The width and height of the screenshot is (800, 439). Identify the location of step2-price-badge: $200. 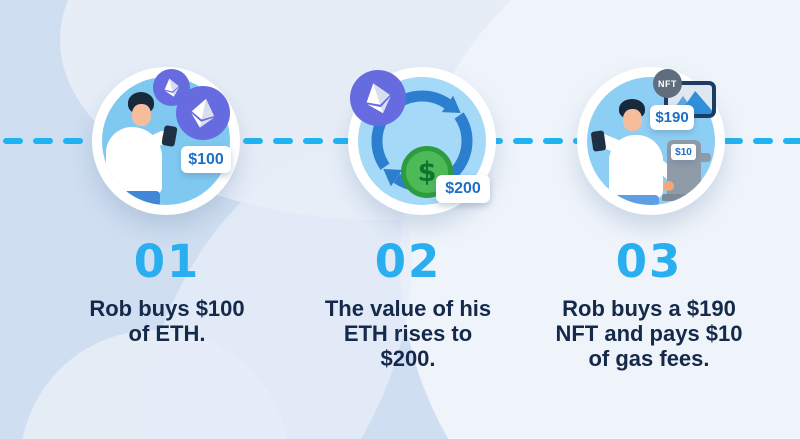
(463, 189).